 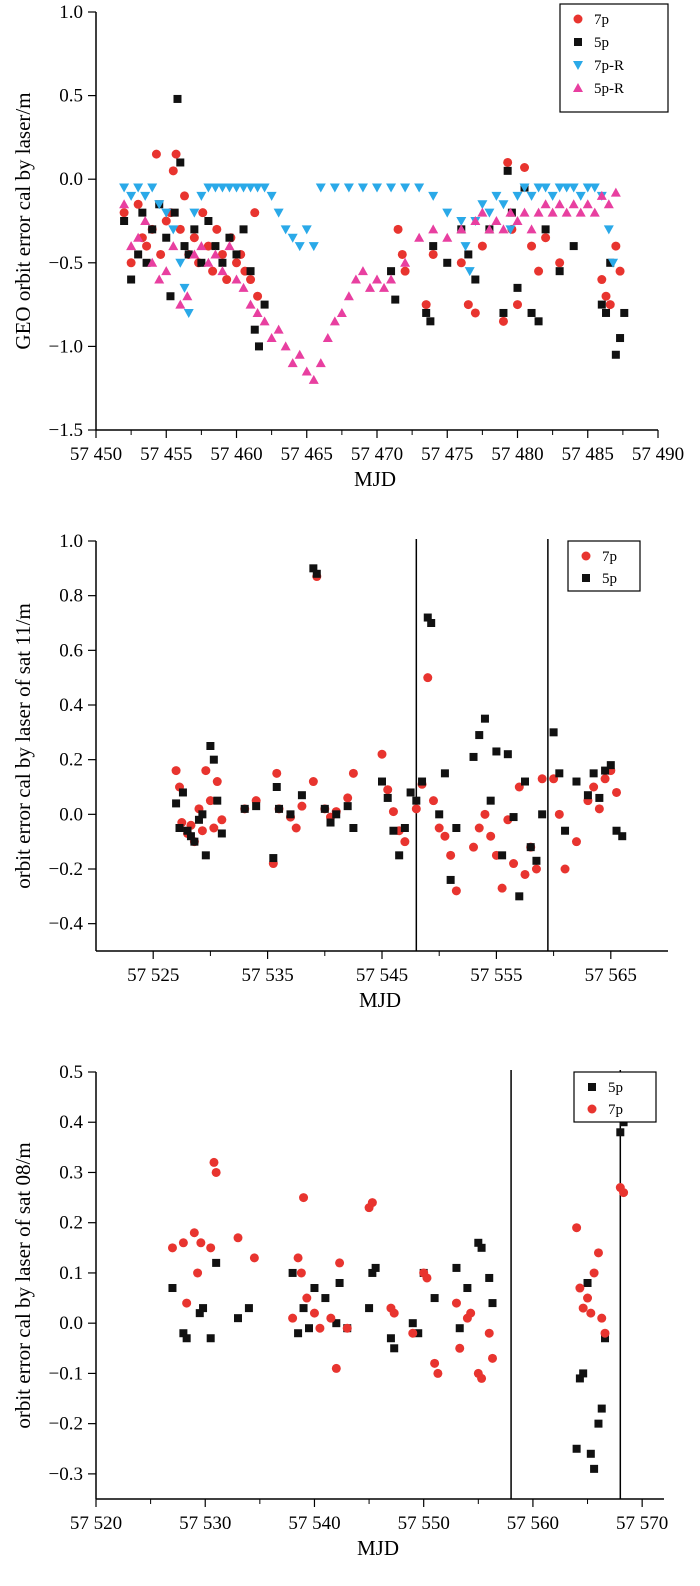 I want to click on x-tick-label: 57 550, so click(x=424, y=1523).